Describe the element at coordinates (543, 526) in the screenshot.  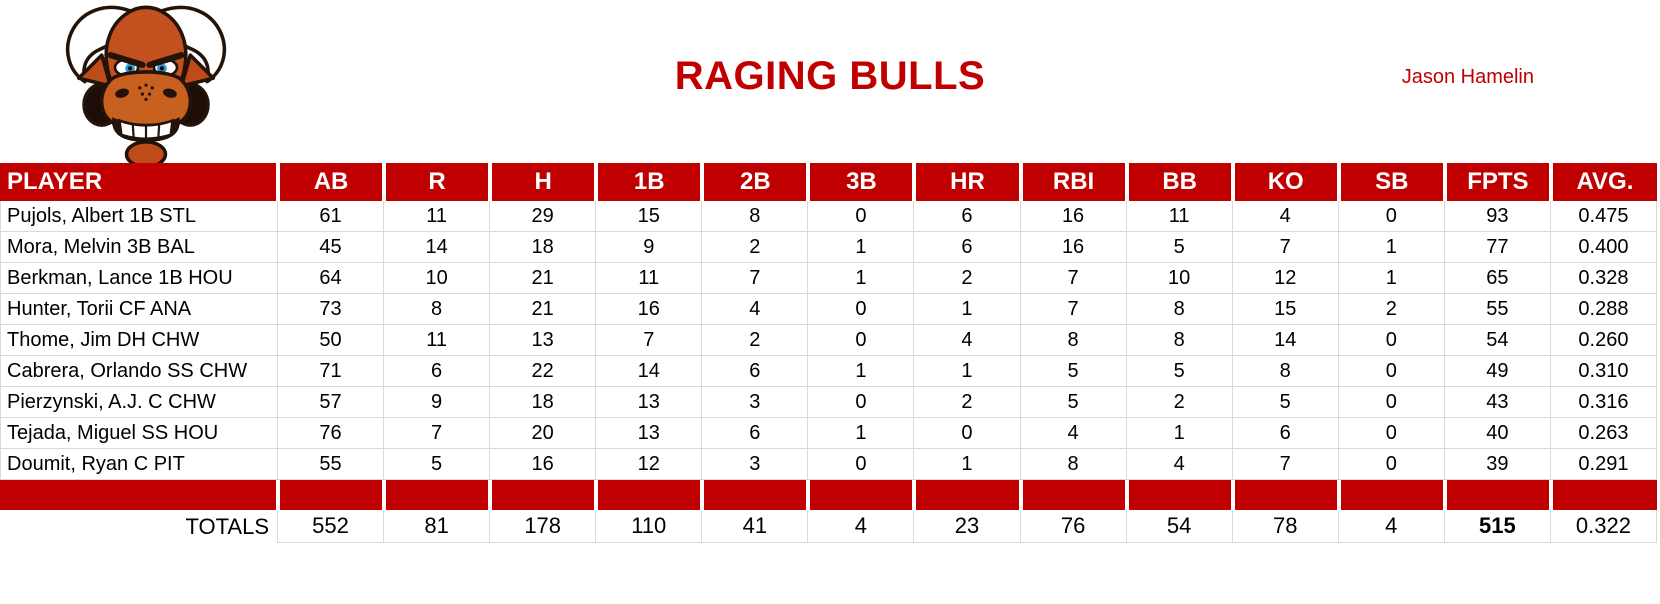
I see `total-stat-cell: 178` at that location.